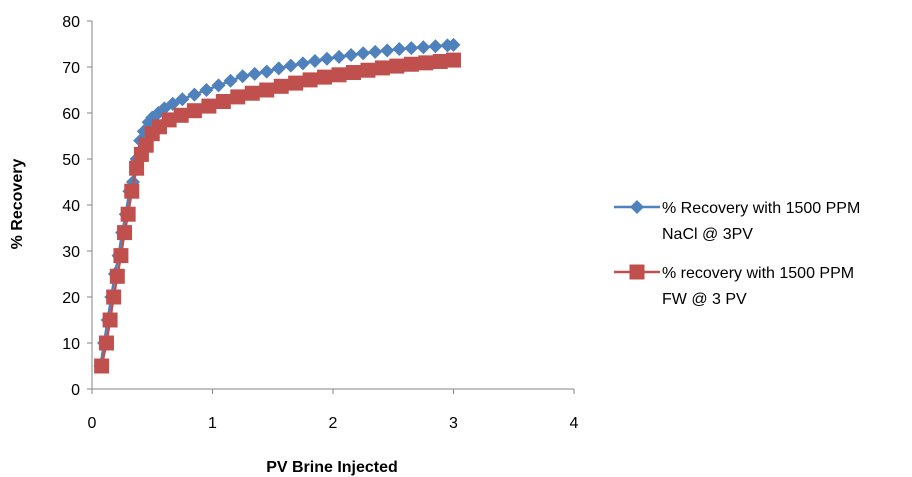 The width and height of the screenshot is (912, 477). Describe the element at coordinates (574, 423) in the screenshot. I see `x-tick-label: 4` at that location.